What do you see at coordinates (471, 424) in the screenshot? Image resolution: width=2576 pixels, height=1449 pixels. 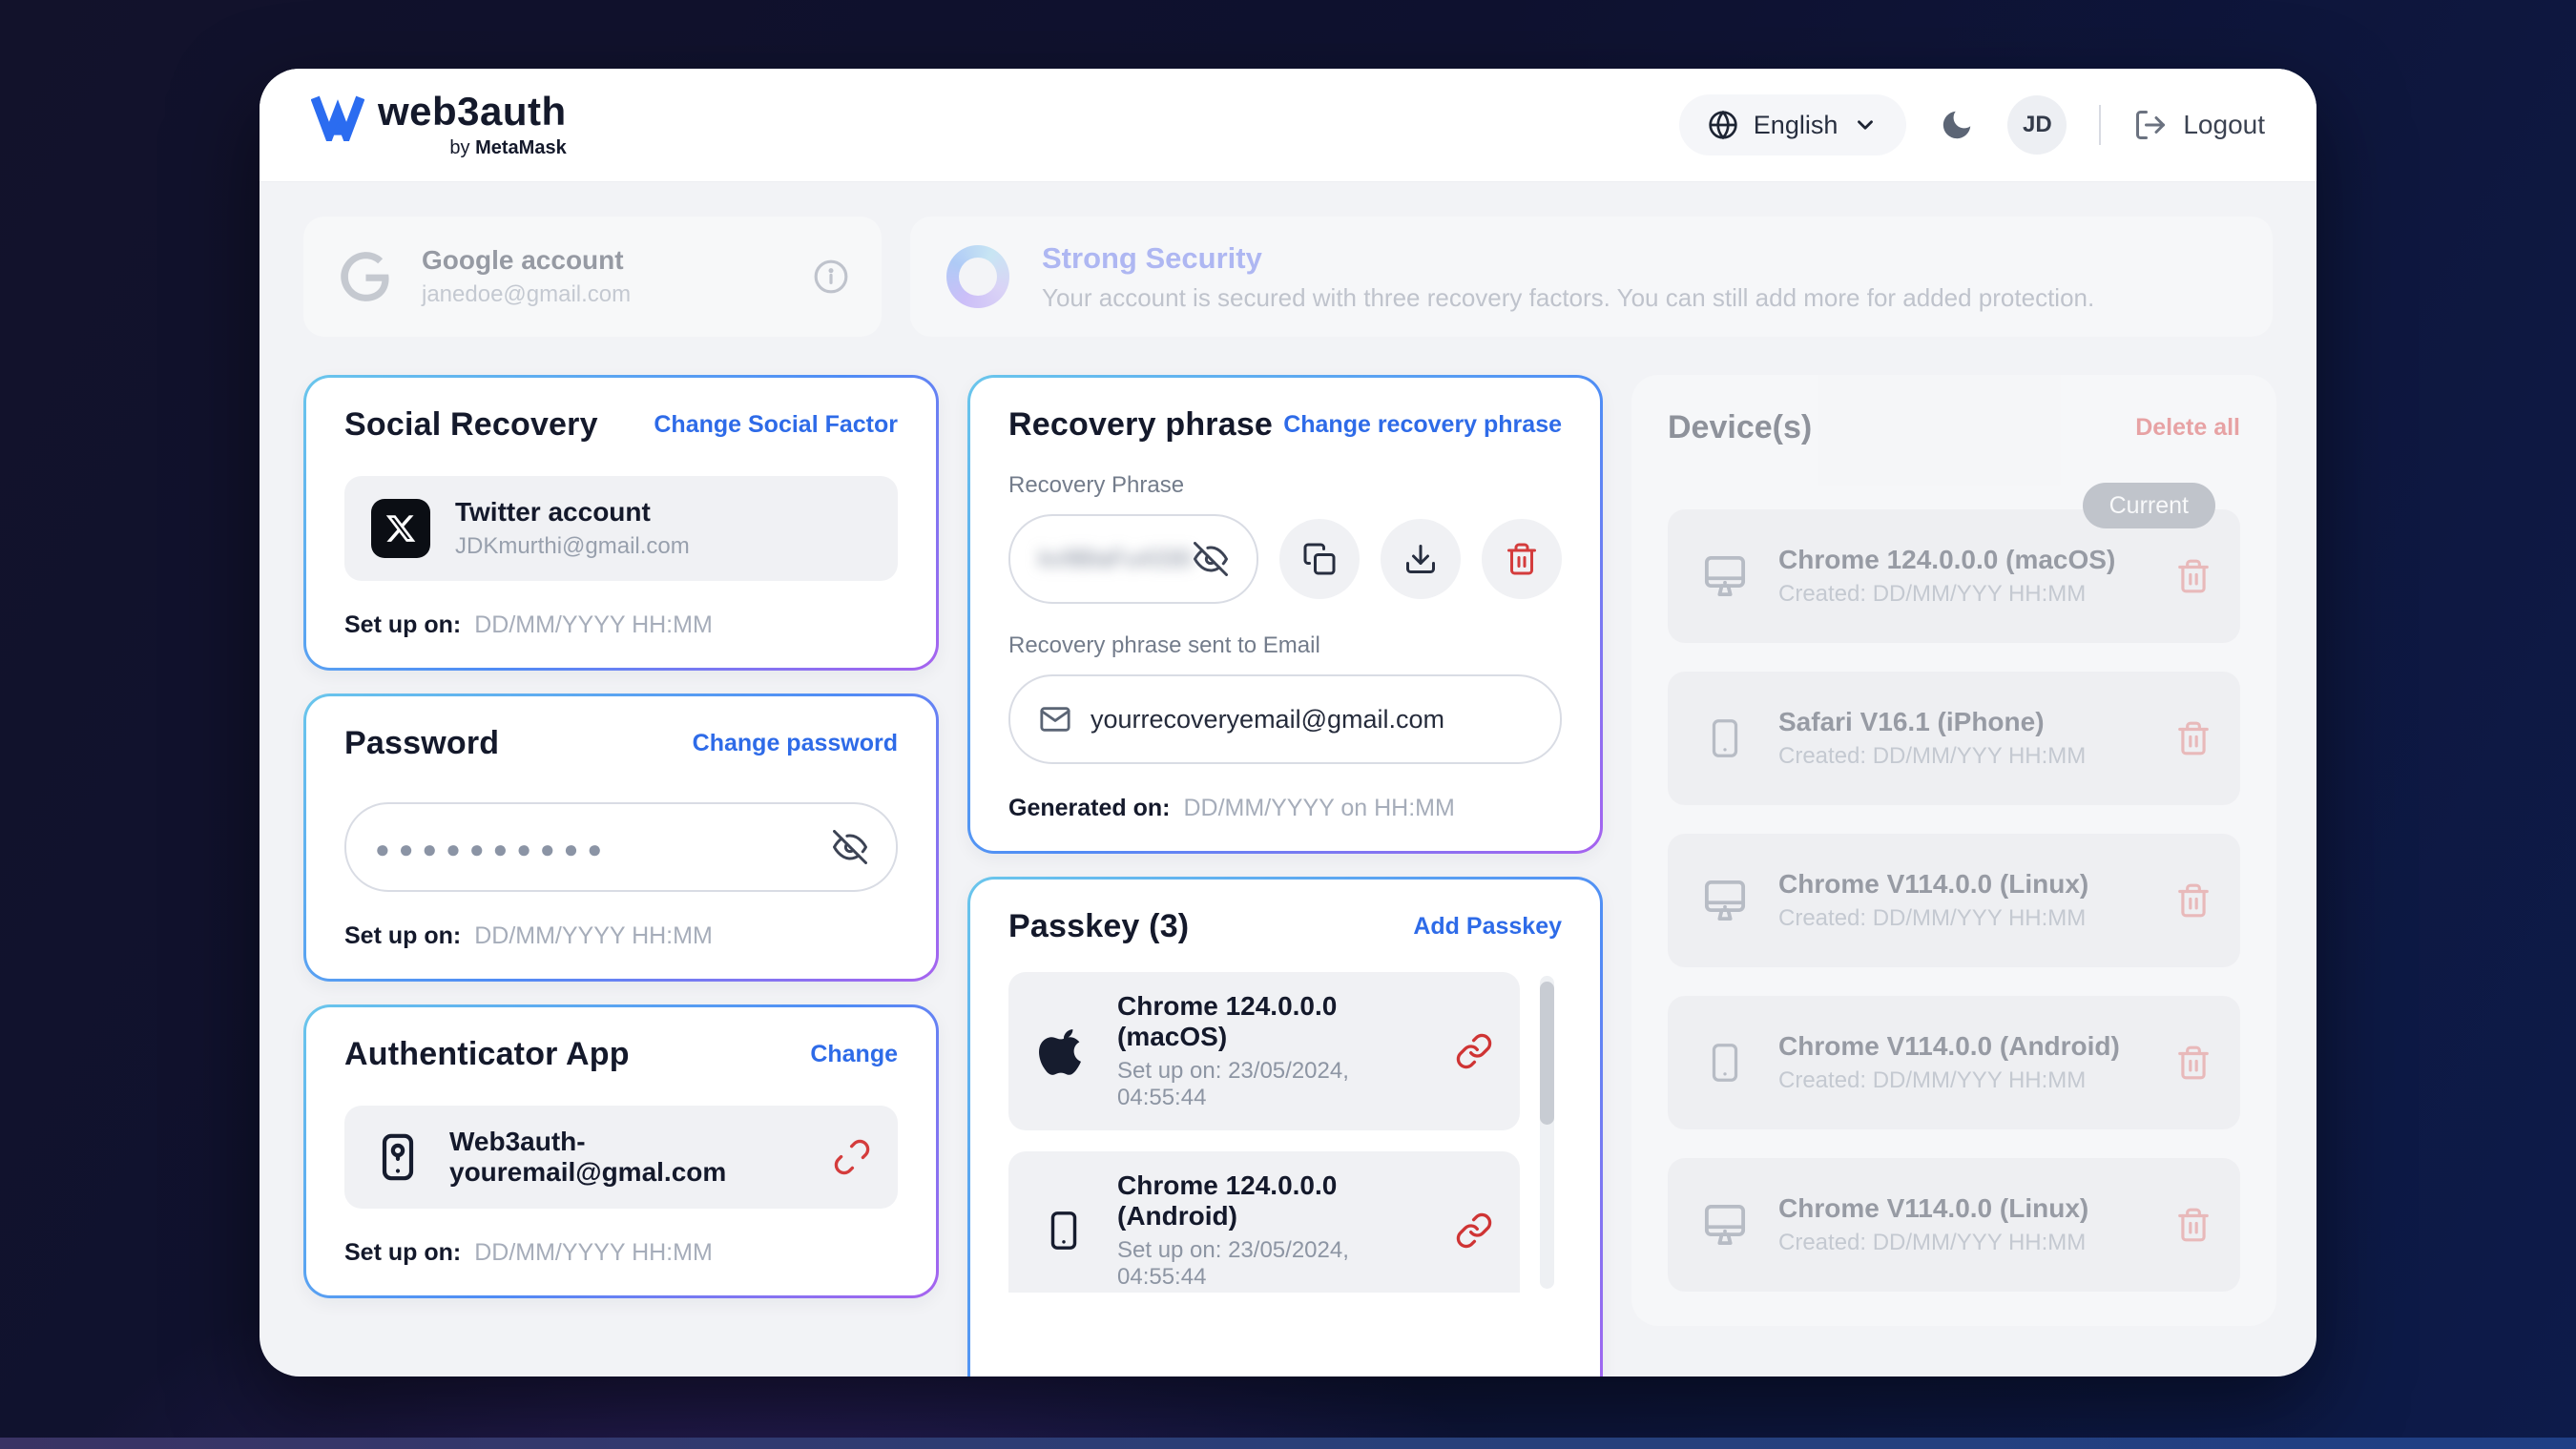 I see `social-recovery-title: Social Recovery` at bounding box center [471, 424].